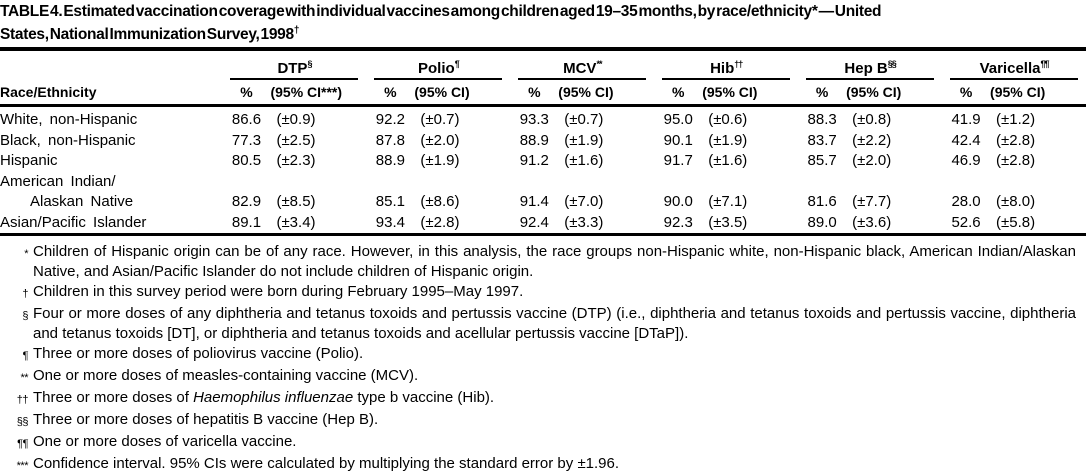  What do you see at coordinates (966, 224) in the screenshot?
I see `cell-pct: 52.6` at bounding box center [966, 224].